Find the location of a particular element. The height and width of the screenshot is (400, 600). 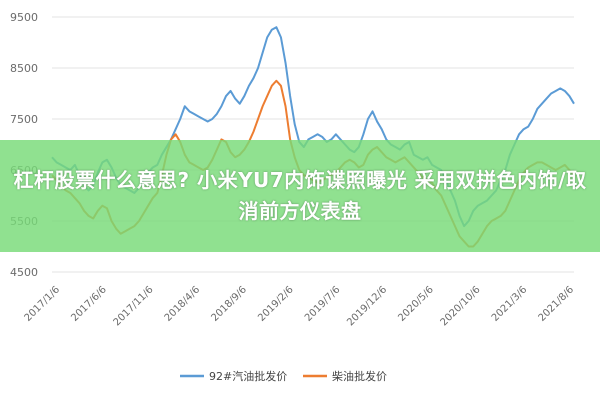

legend-label-diesel: 柴油批发价 is located at coordinates (359, 376).